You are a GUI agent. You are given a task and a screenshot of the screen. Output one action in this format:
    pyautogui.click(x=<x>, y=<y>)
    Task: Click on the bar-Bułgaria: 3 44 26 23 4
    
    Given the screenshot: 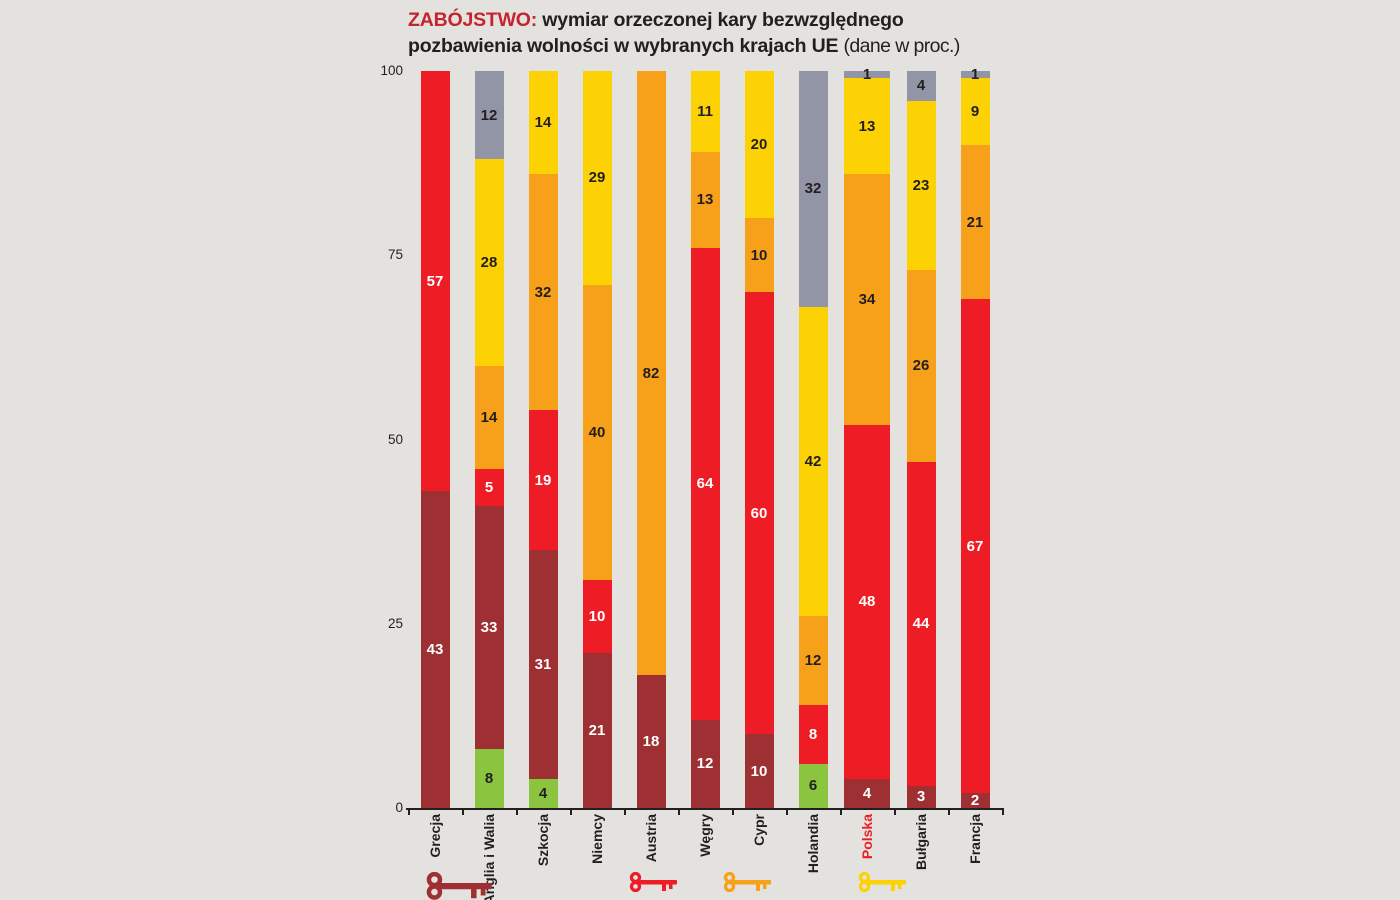 What is the action you would take?
    pyautogui.click(x=921, y=439)
    